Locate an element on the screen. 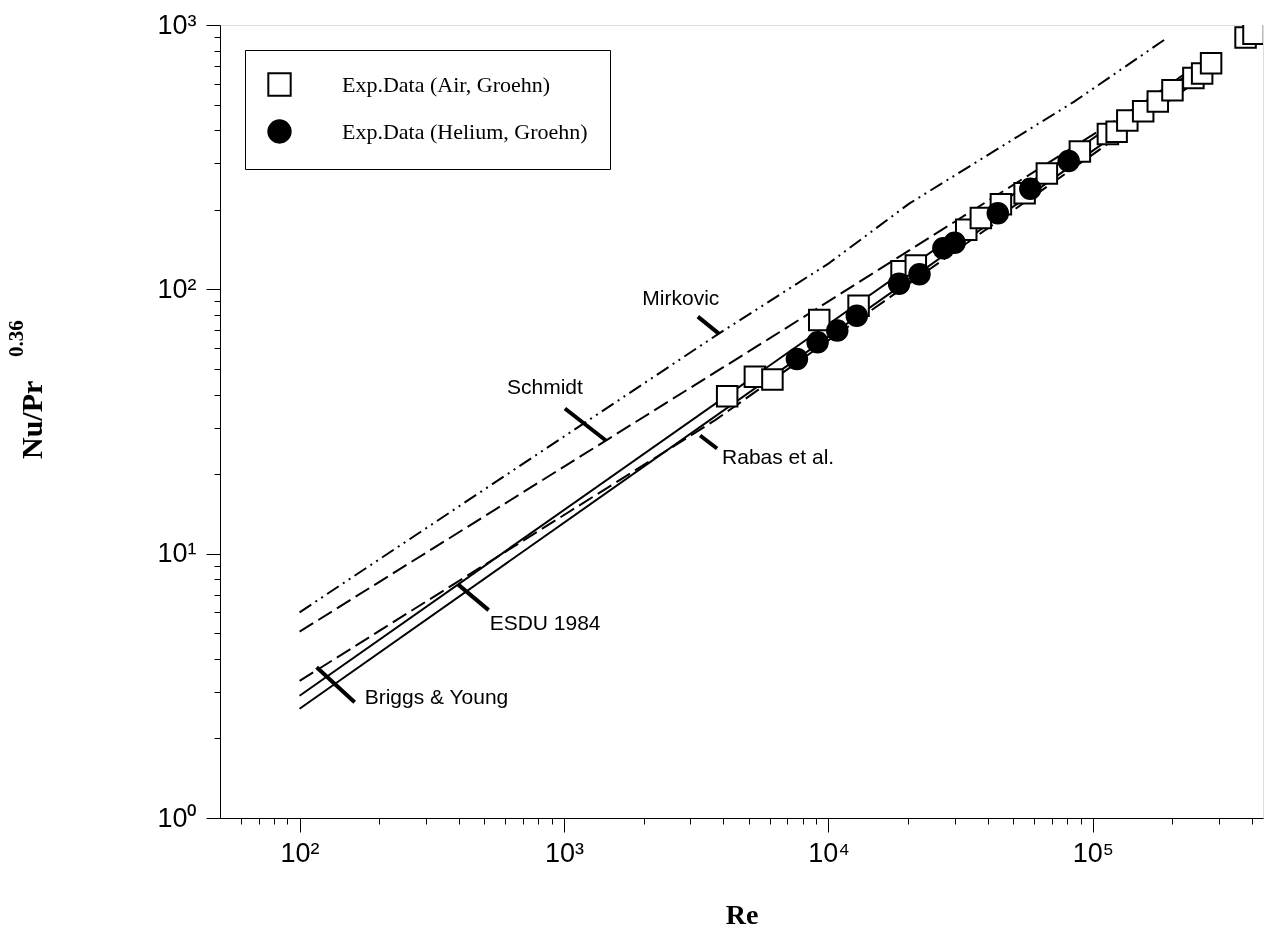 The width and height of the screenshot is (1278, 945). x-tick-label: 10² is located at coordinates (300, 852).